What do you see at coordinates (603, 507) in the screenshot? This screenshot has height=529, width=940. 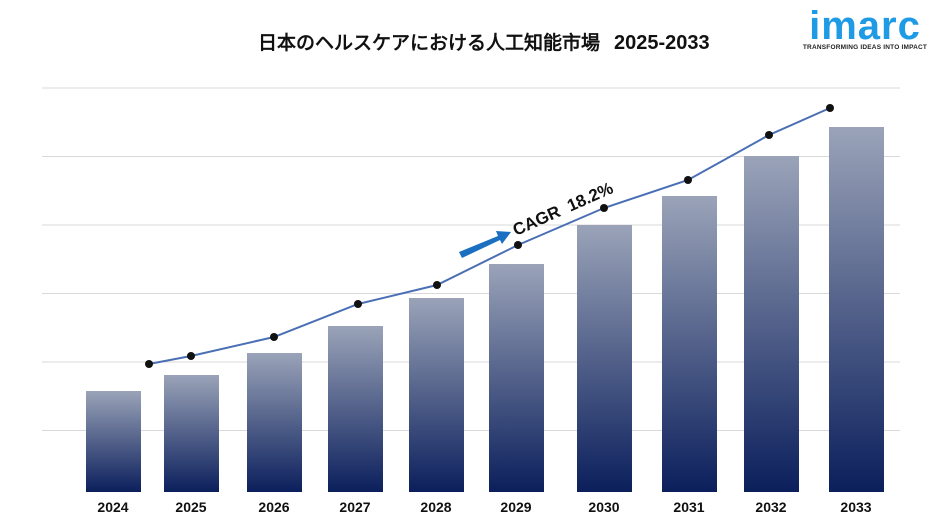 I see `x-tick-label: 2030` at bounding box center [603, 507].